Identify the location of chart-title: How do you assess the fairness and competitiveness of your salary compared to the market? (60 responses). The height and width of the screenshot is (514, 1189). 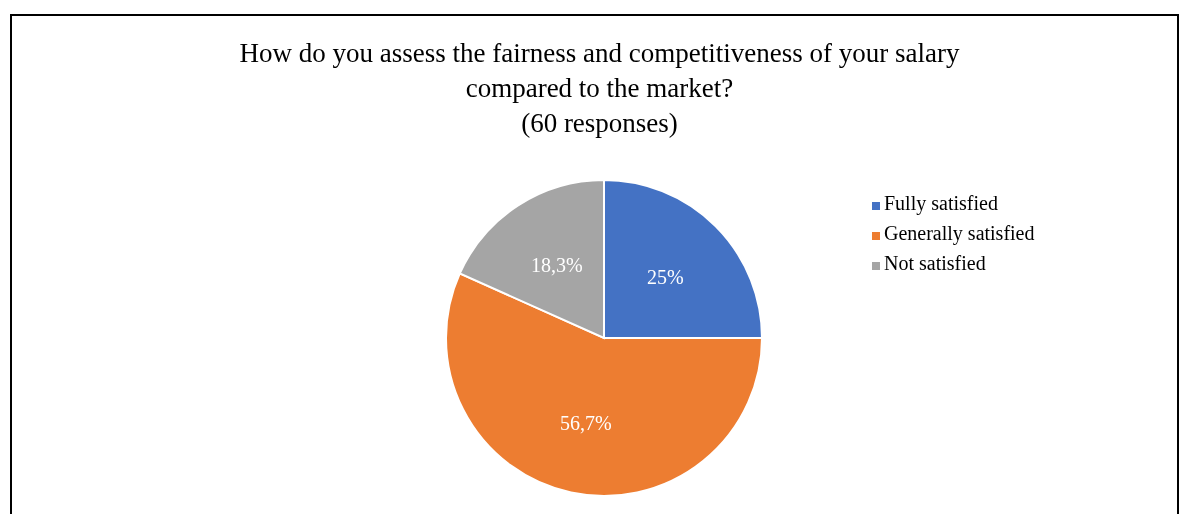
(599, 88).